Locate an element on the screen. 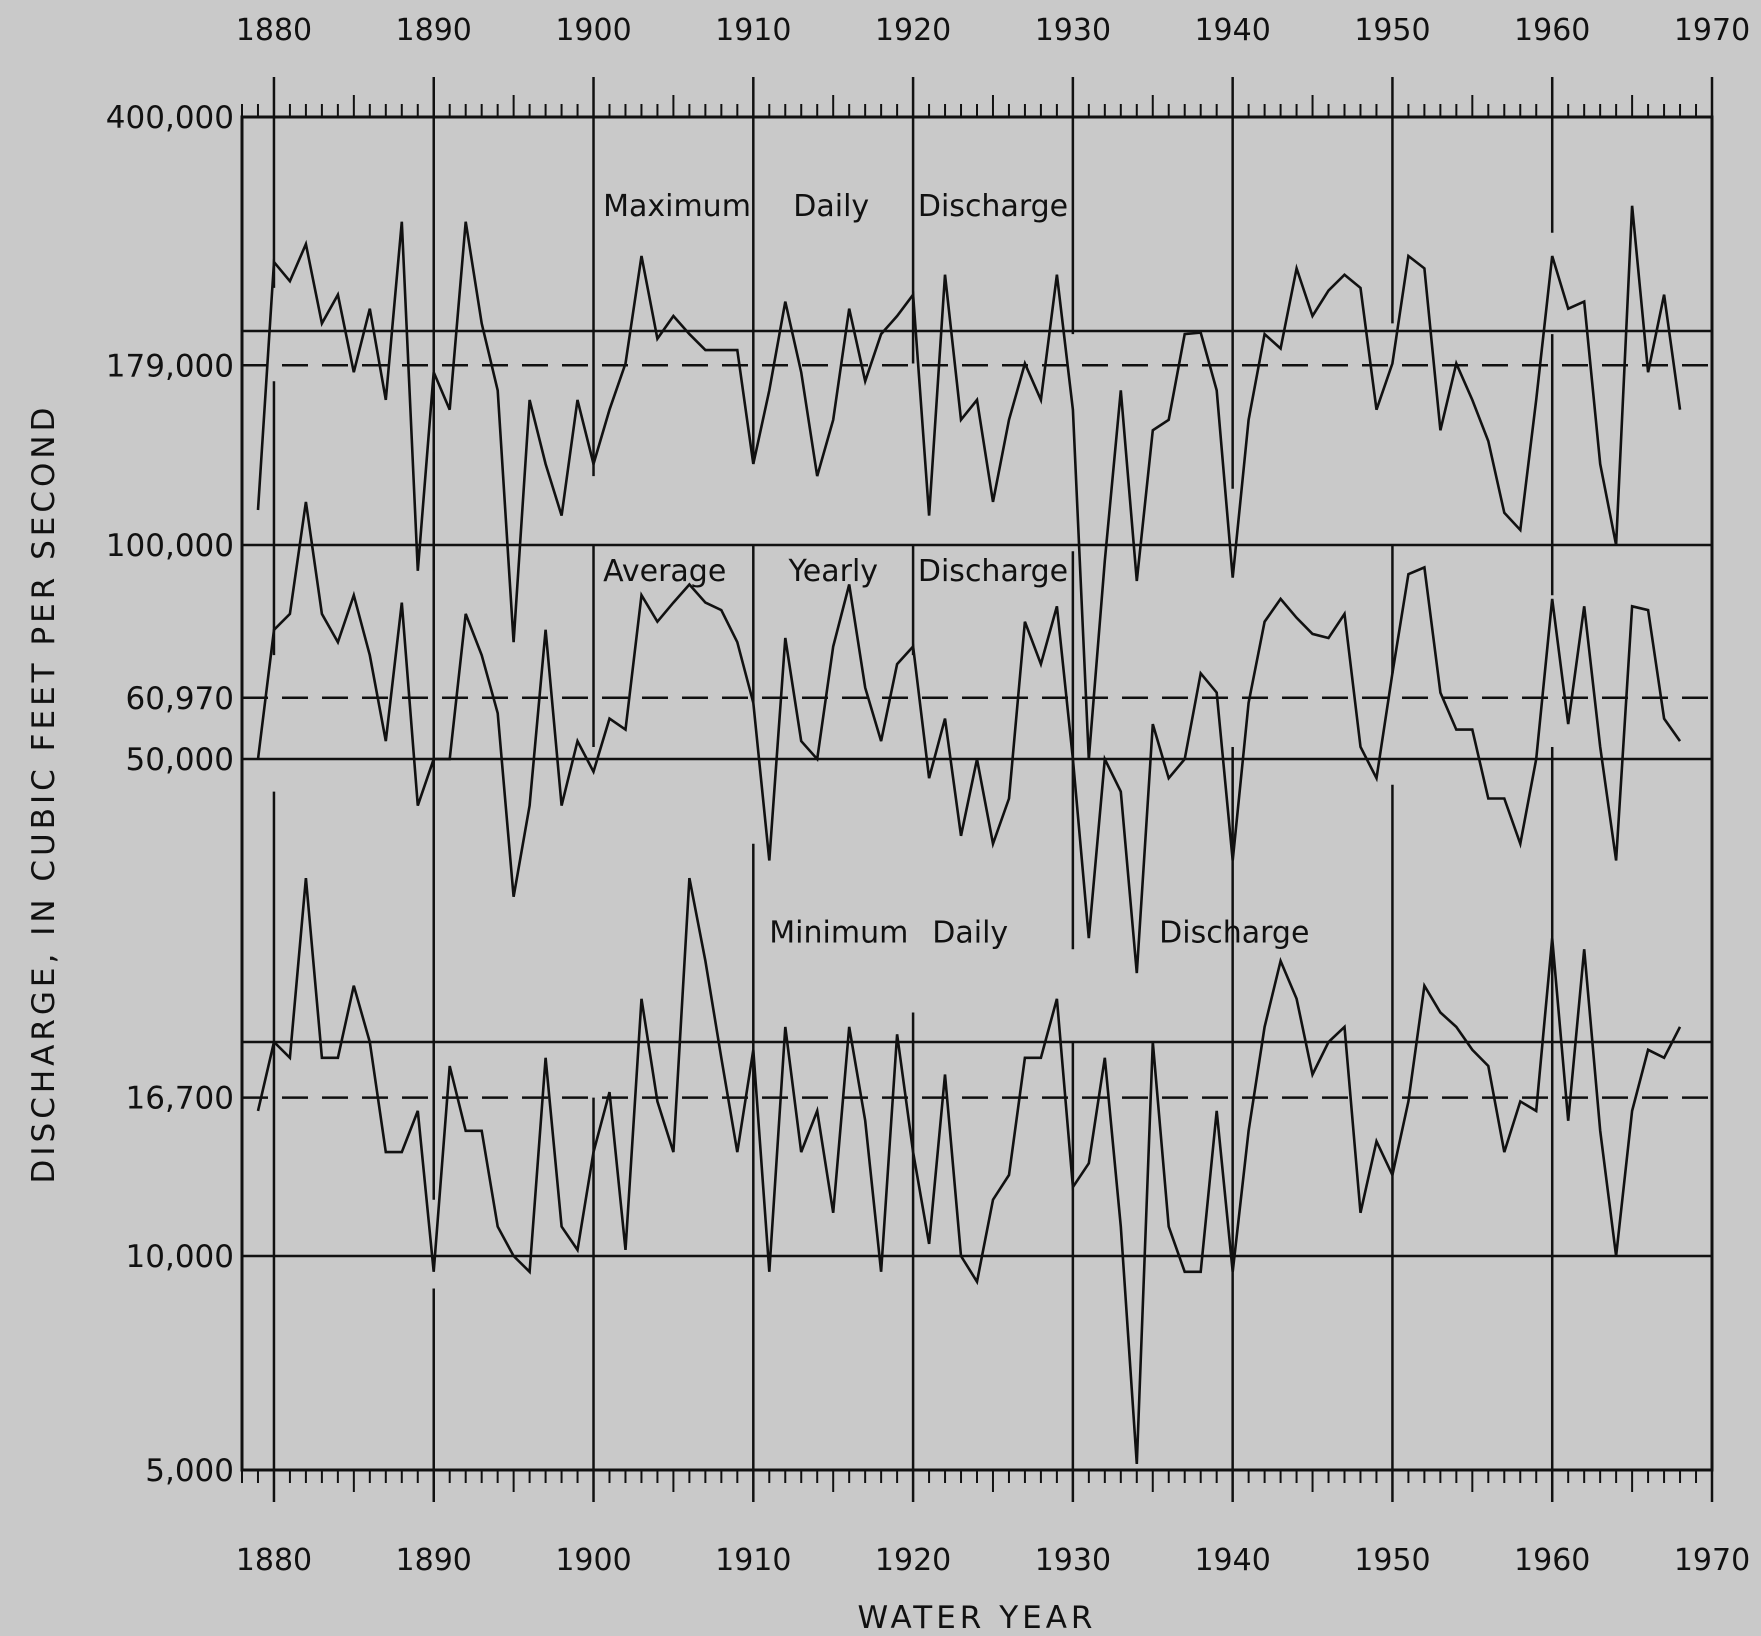  y-axis-title: DISCHARGE, IN CUBIC FEET PER SECOND is located at coordinates (44, 794).